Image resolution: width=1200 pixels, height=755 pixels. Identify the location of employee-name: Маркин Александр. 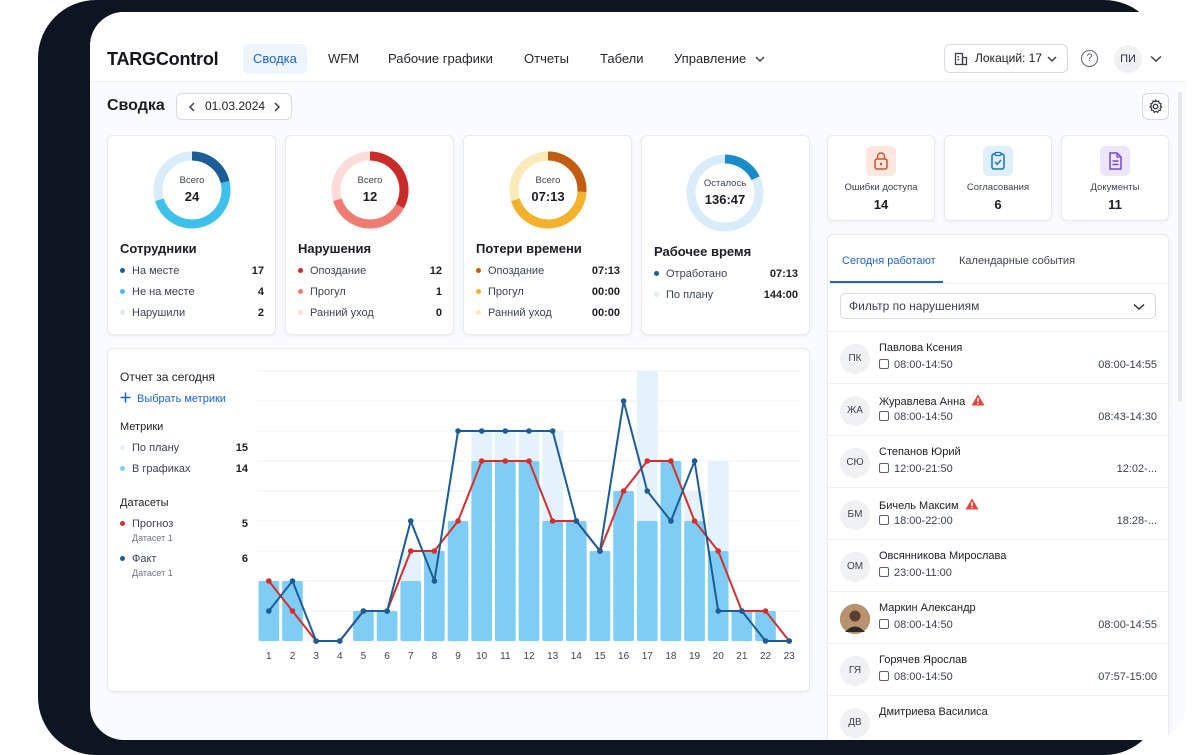
(927, 608).